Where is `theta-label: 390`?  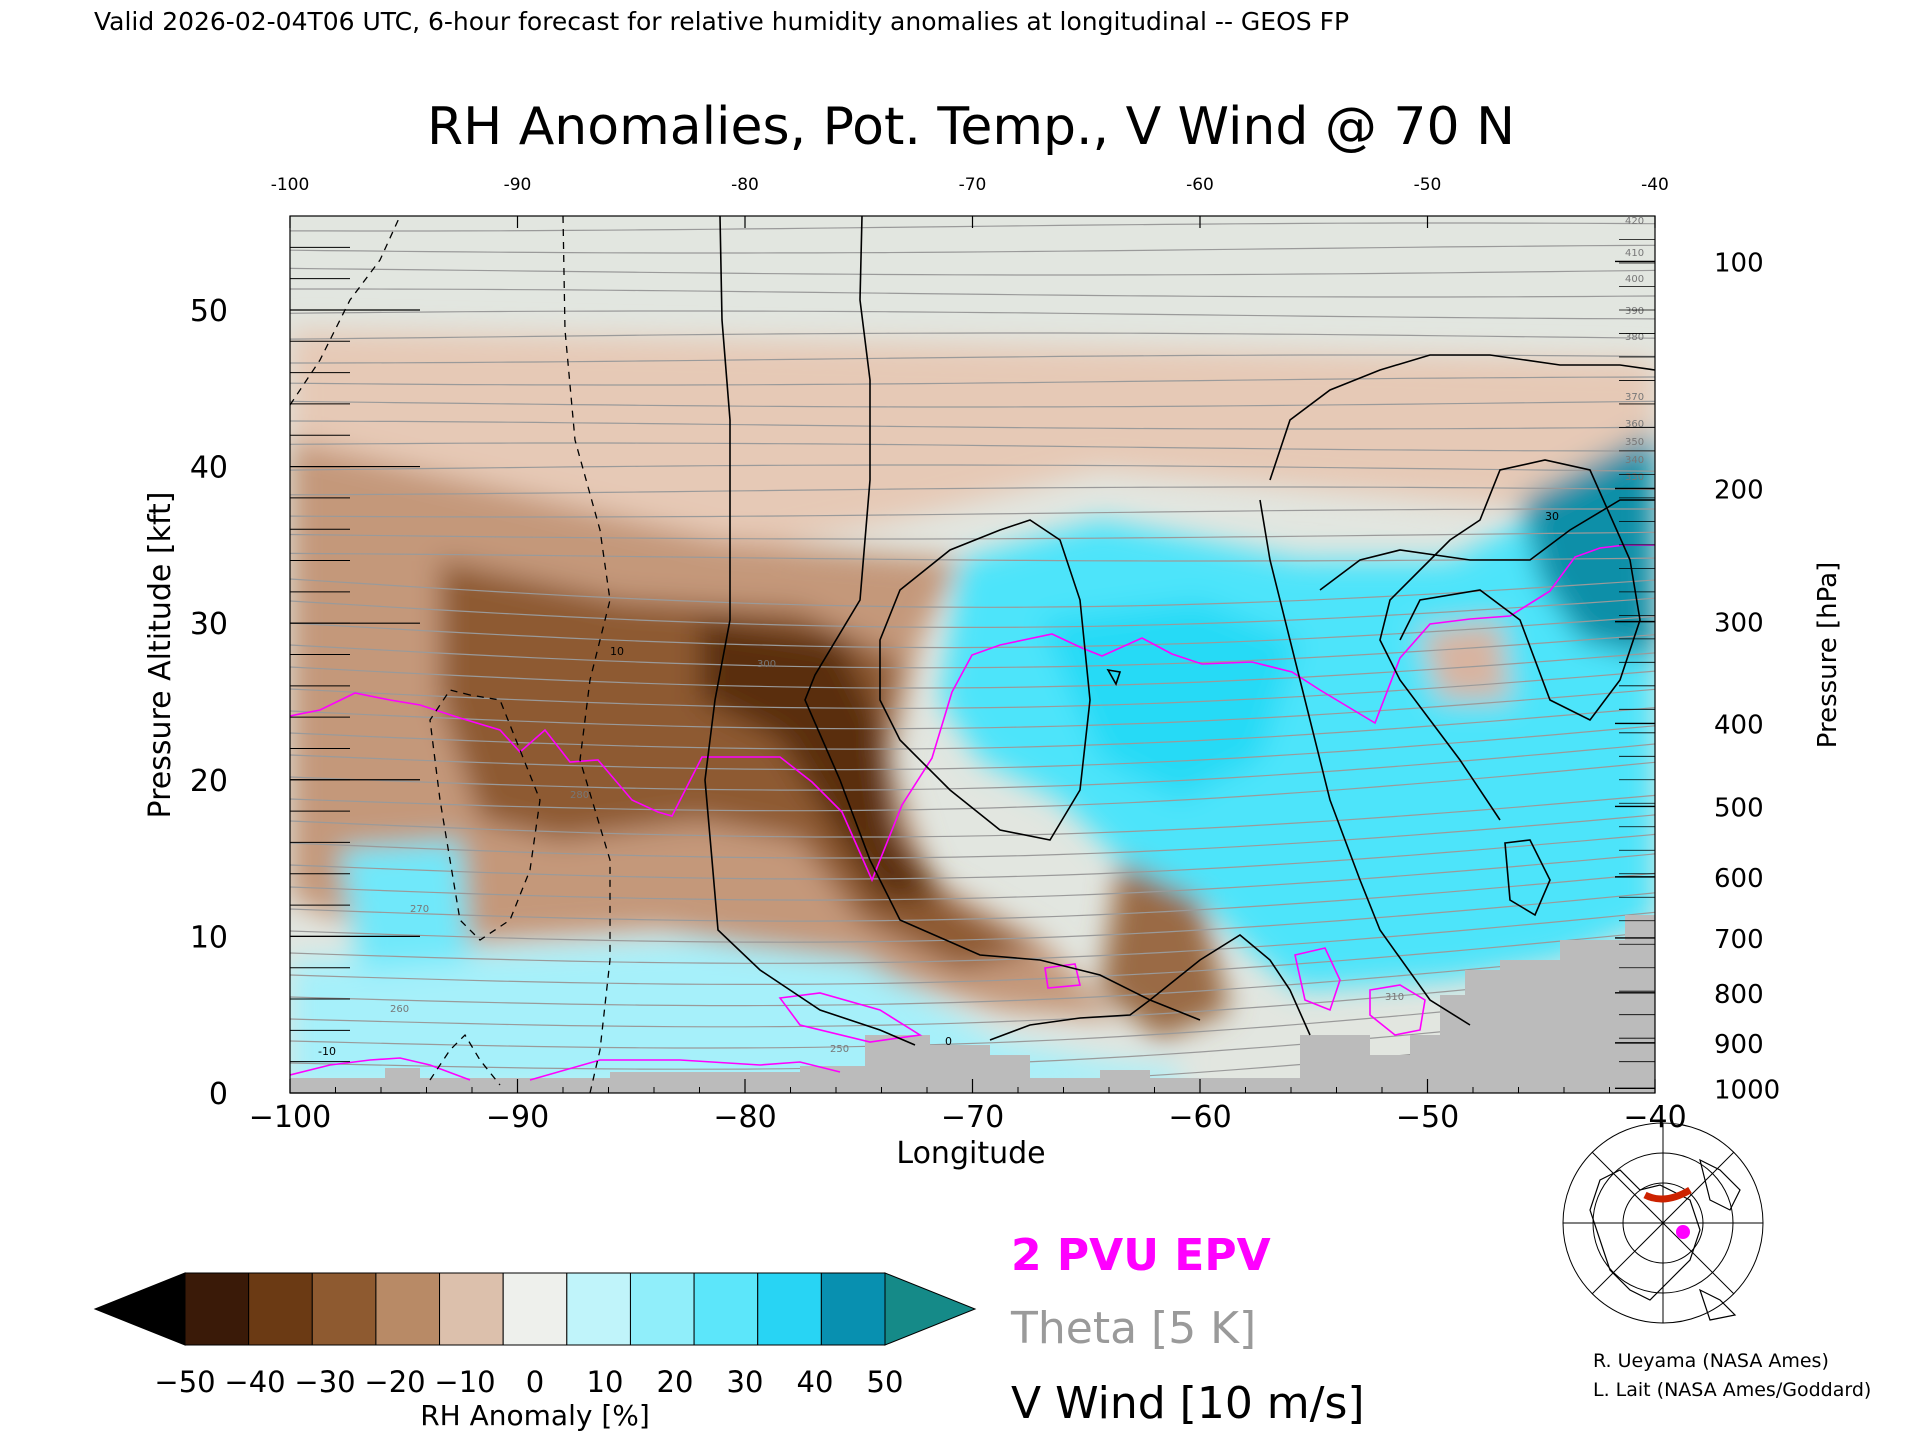 theta-label: 390 is located at coordinates (1634, 311).